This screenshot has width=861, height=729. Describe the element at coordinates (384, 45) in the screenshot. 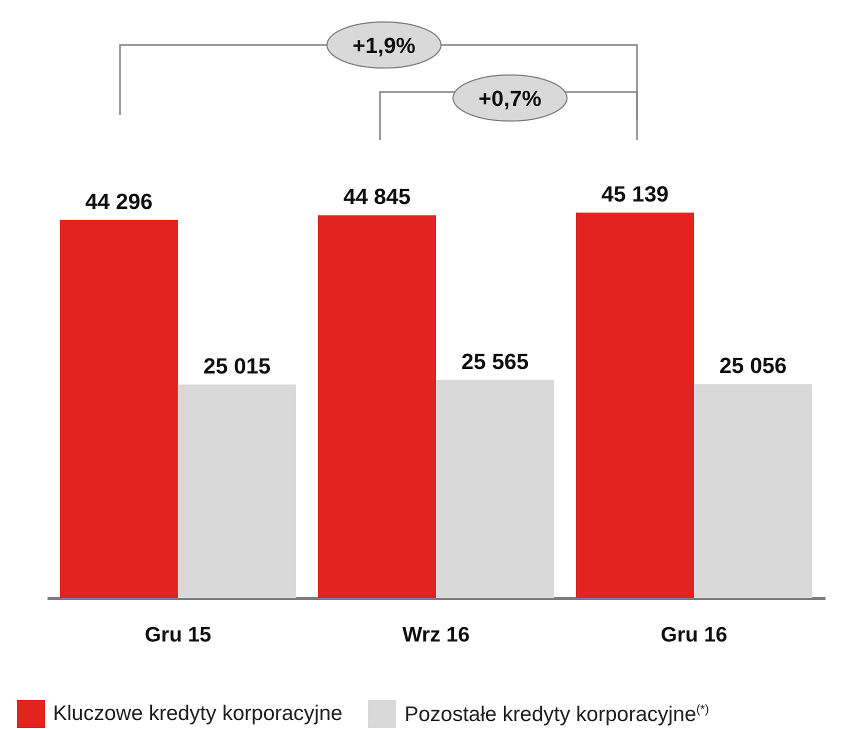

I see `text: +1,9%` at that location.